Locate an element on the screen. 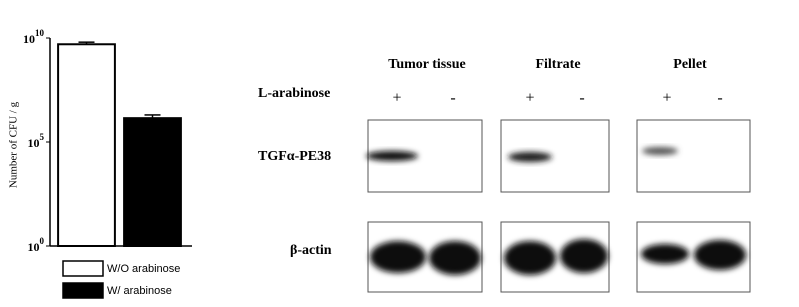  y-tick-label: 10⁵ is located at coordinates (36, 141).